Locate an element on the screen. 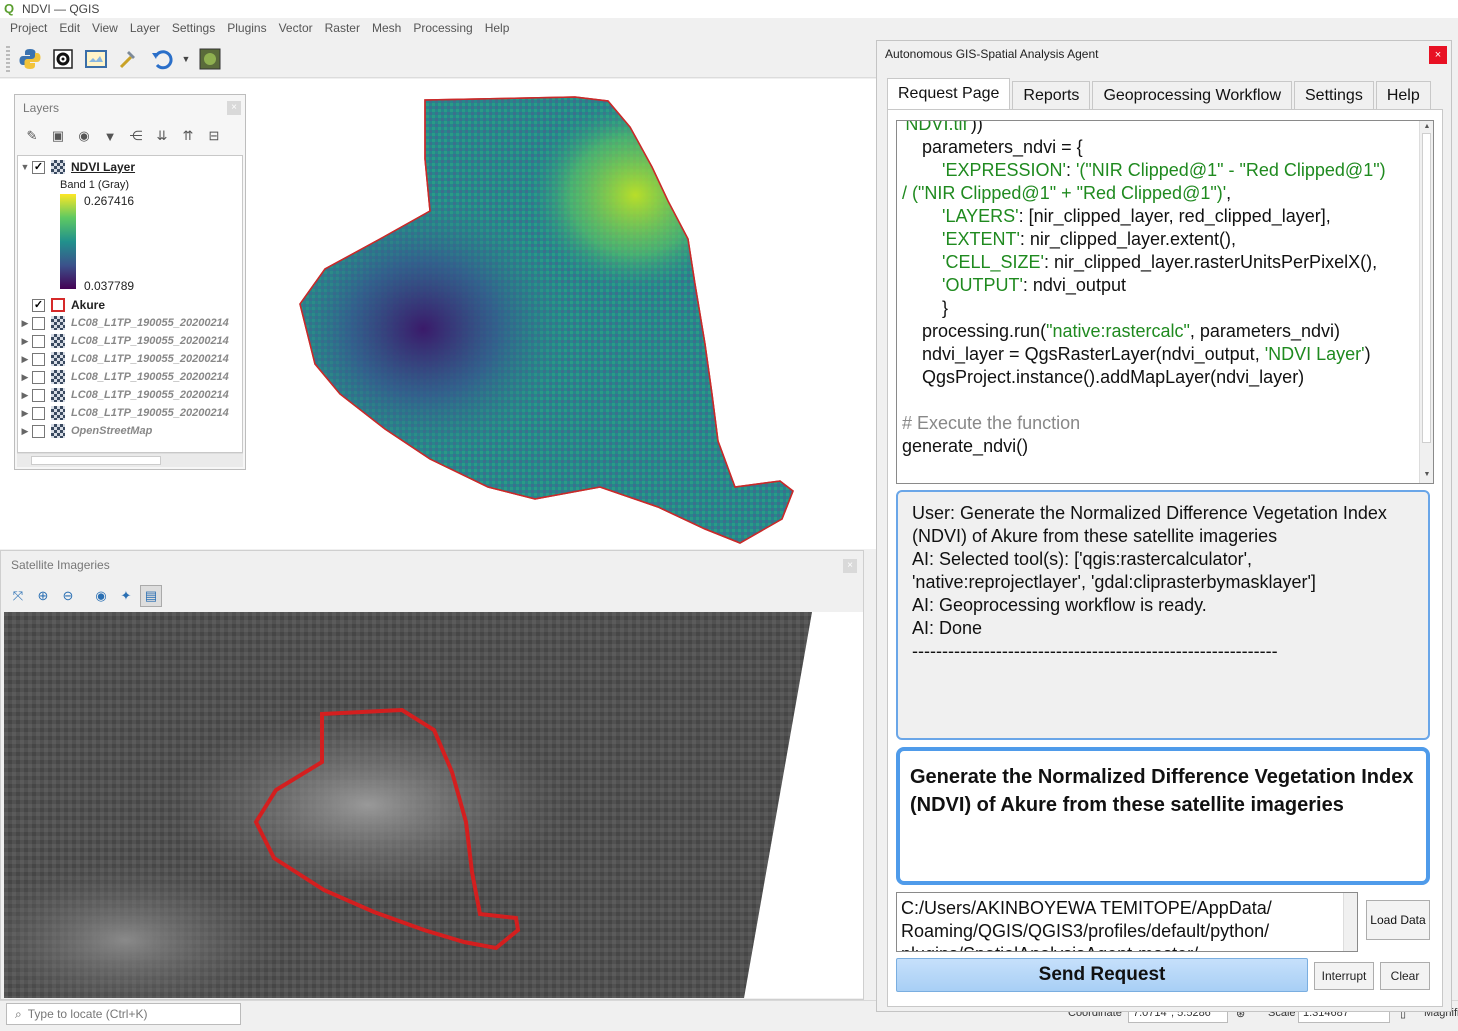  remove-layer-icon: ⊟ is located at coordinates (214, 135).